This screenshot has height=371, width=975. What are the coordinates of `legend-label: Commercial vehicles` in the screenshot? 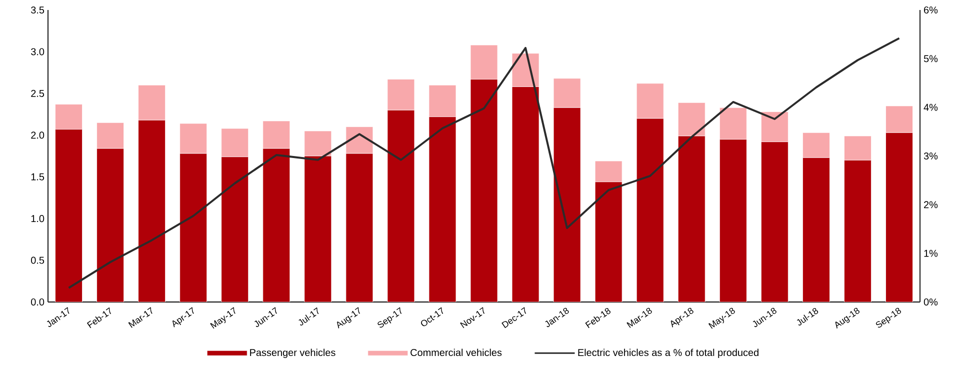 It's located at (456, 352).